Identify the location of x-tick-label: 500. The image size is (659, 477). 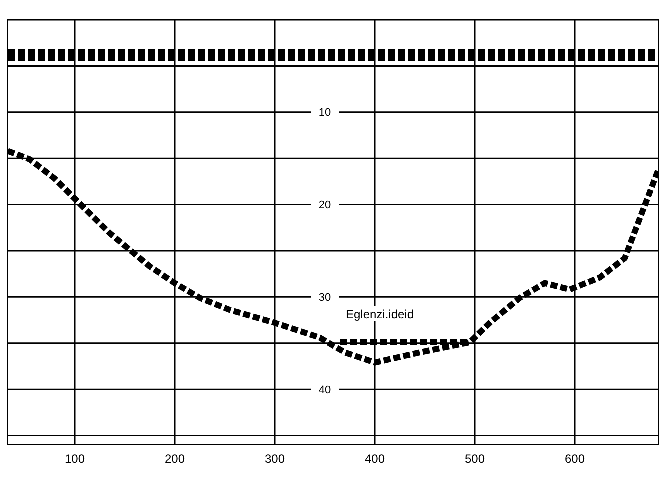
(475, 459).